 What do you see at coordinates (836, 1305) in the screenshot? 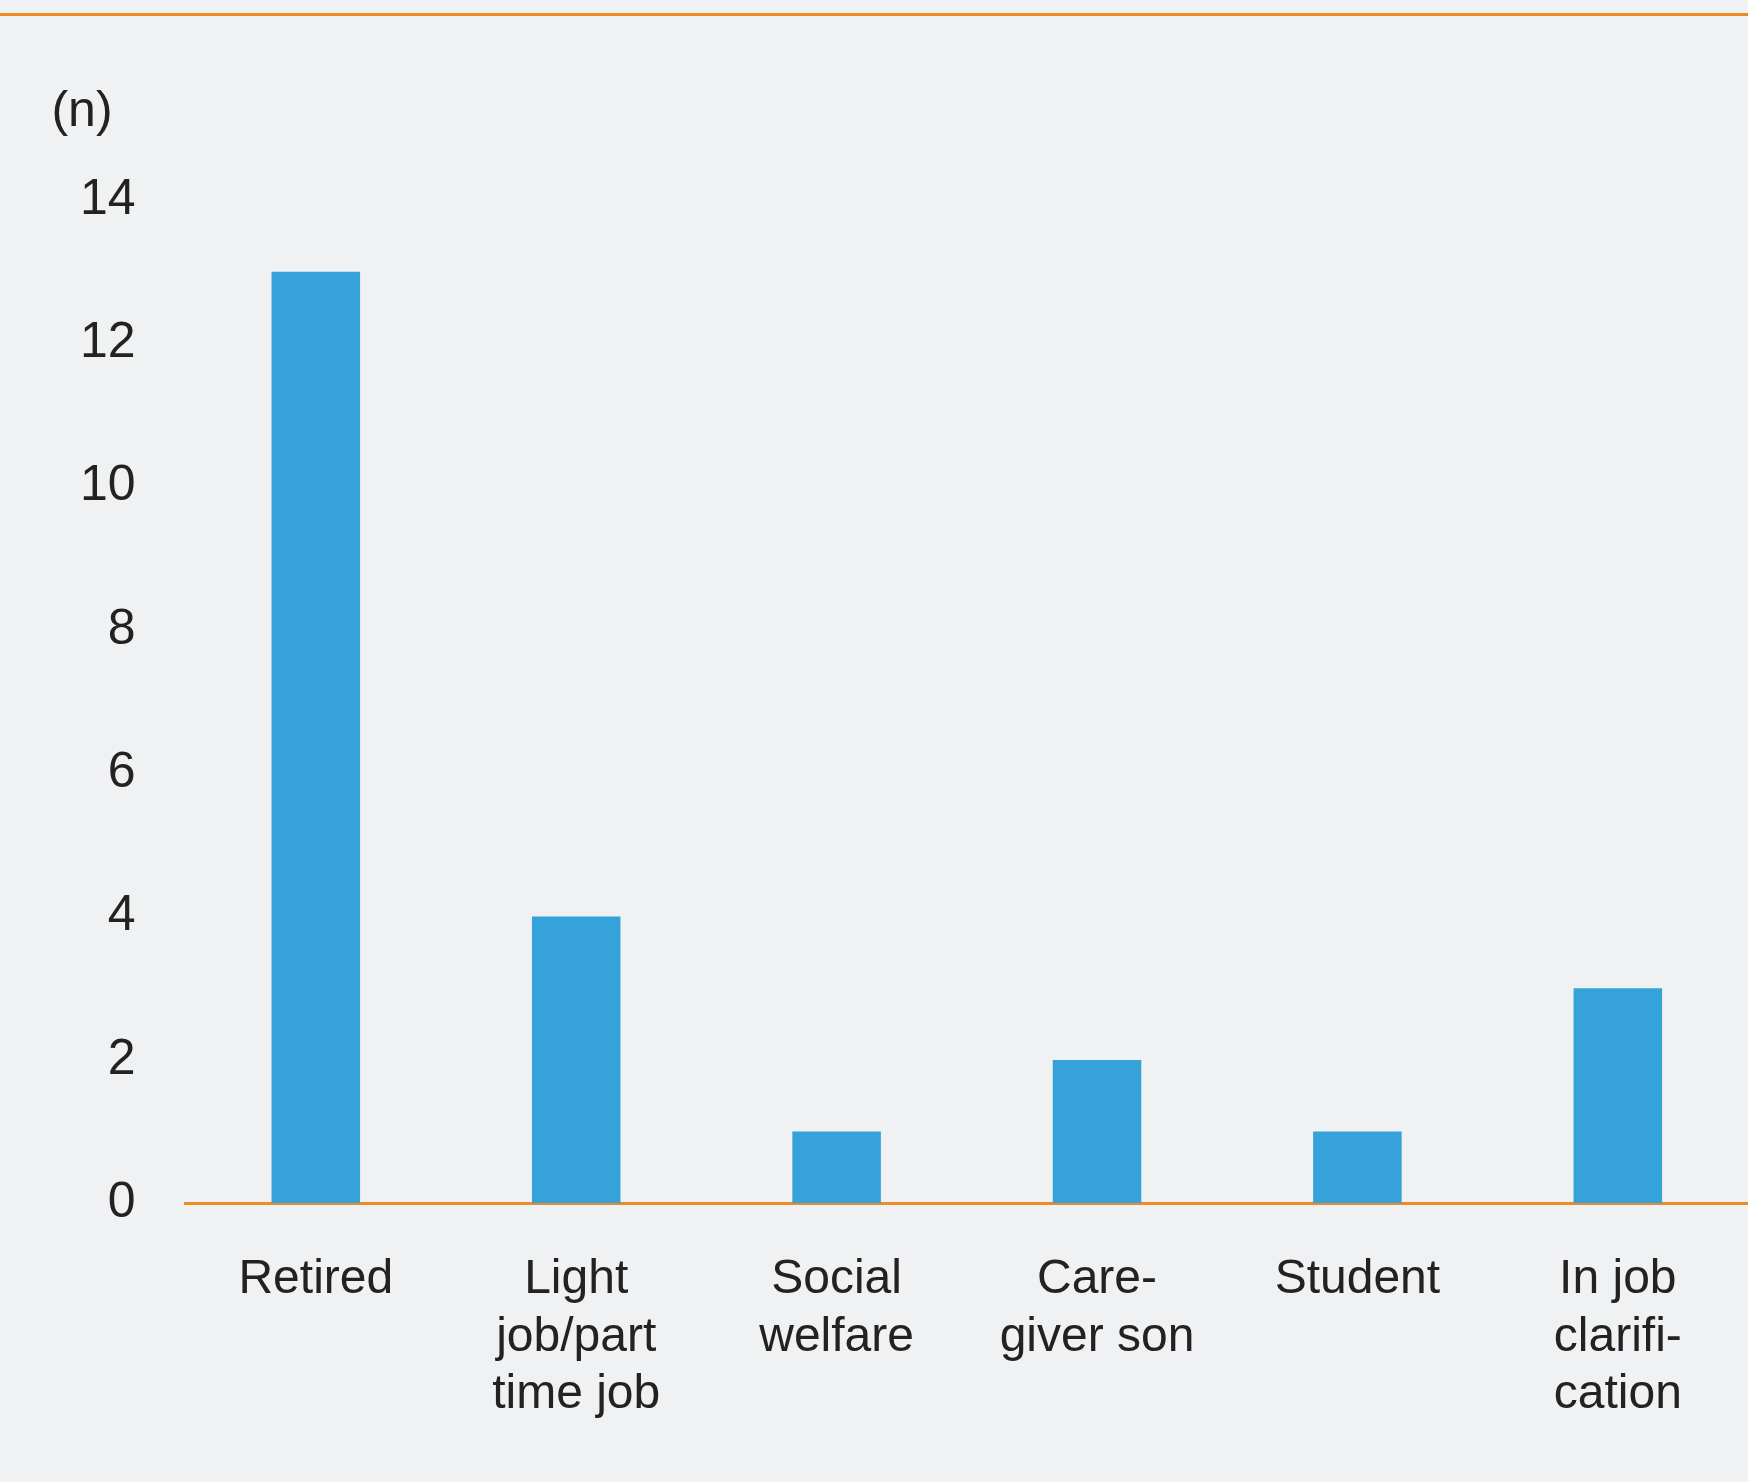
I see `x-tick-label: Social welfare` at bounding box center [836, 1305].